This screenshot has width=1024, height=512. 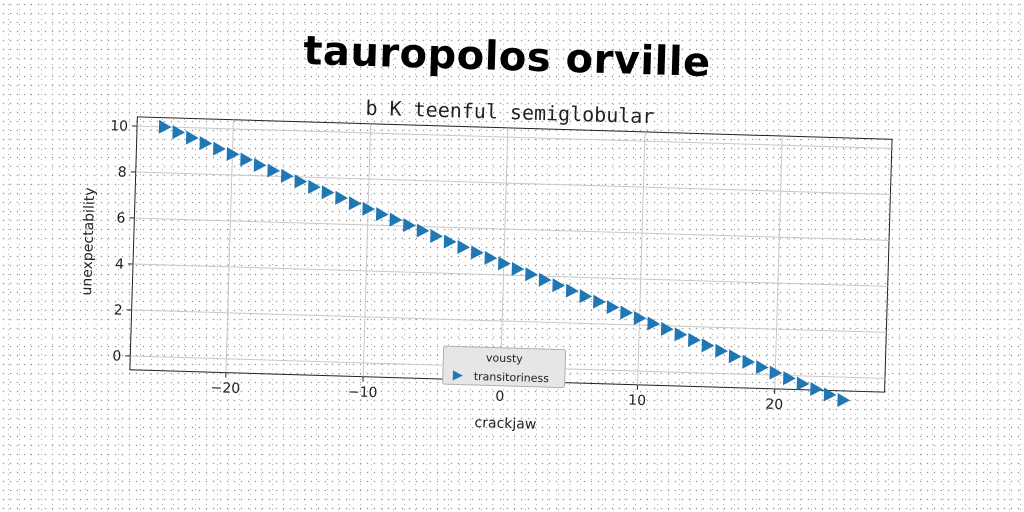 What do you see at coordinates (637, 401) in the screenshot?
I see `x-tick-label: 10` at bounding box center [637, 401].